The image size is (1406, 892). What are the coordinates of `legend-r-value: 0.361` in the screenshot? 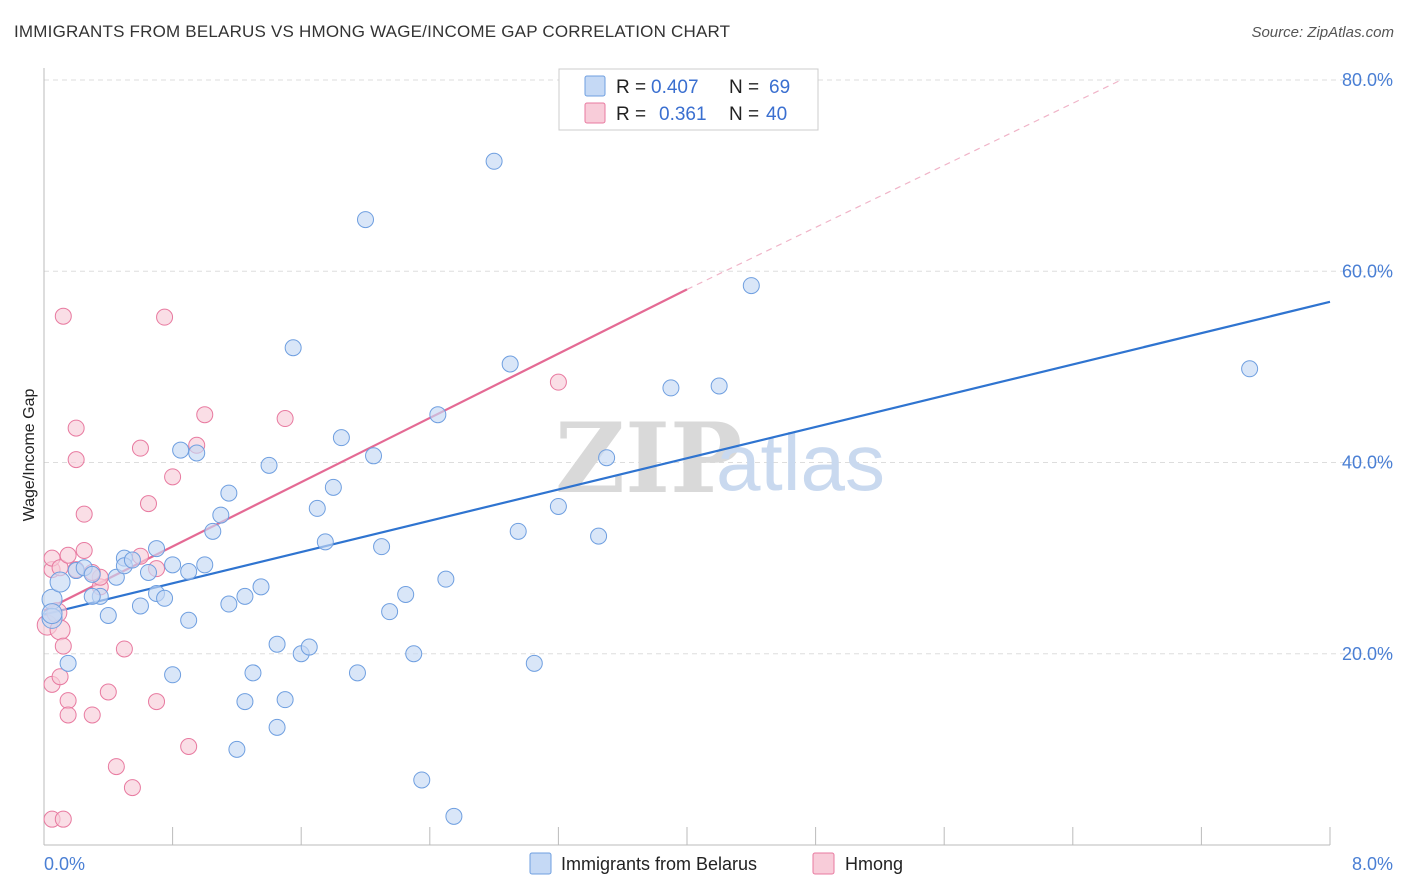 It's located at (683, 114).